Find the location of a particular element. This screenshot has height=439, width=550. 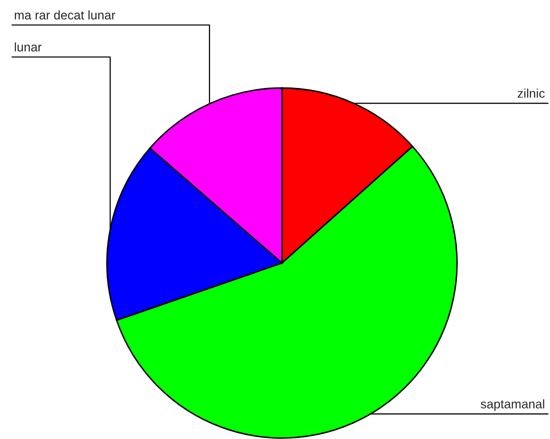

slice-label: zilnic is located at coordinates (531, 93).